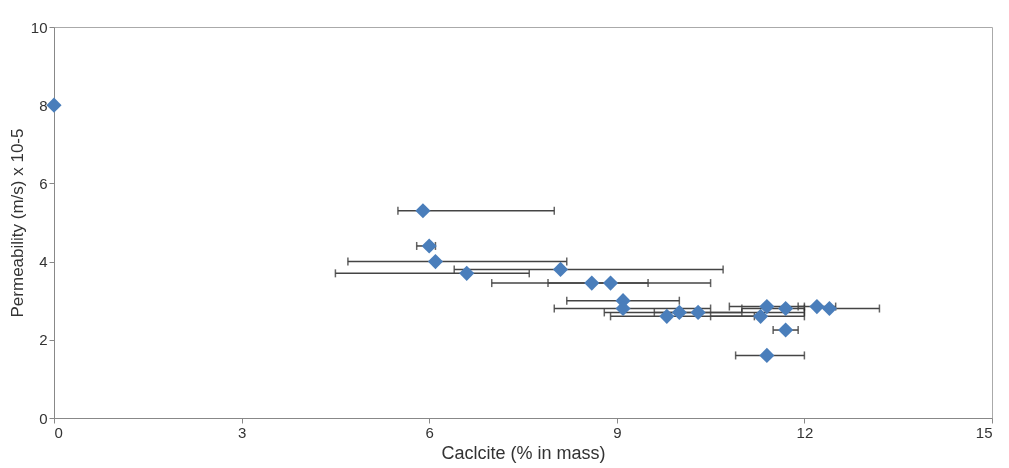 The width and height of the screenshot is (1009, 468). Describe the element at coordinates (43, 340) in the screenshot. I see `y-tick-label: 2` at that location.